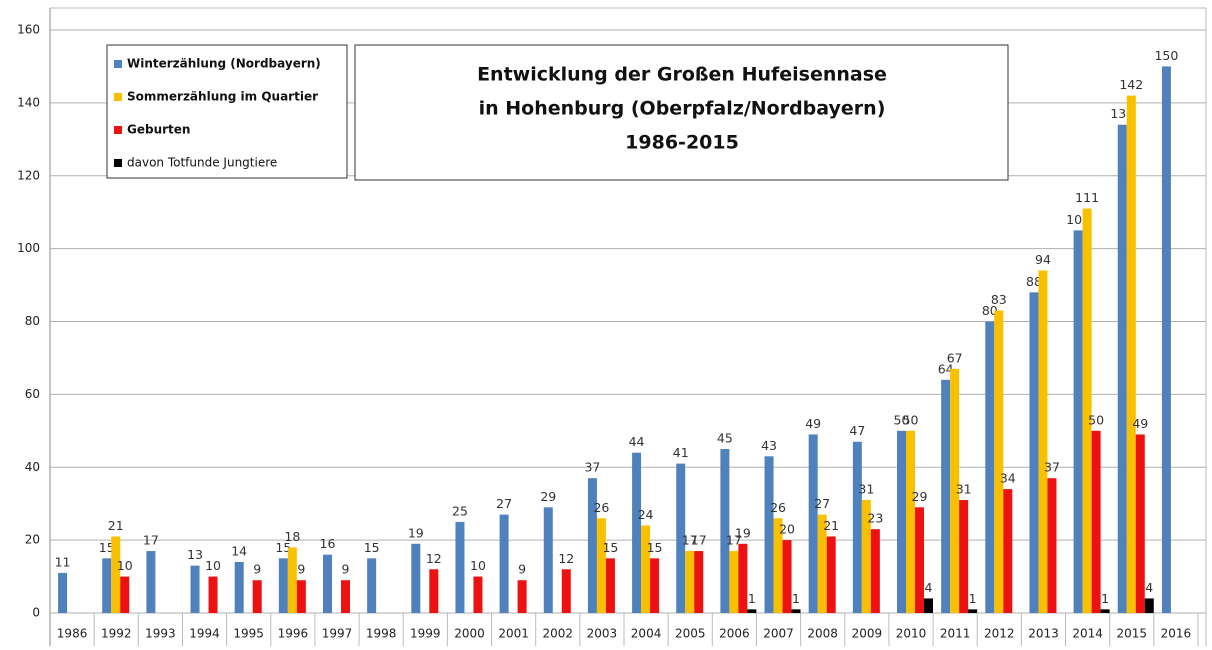  What do you see at coordinates (866, 489) in the screenshot?
I see `data-label: 31` at bounding box center [866, 489].